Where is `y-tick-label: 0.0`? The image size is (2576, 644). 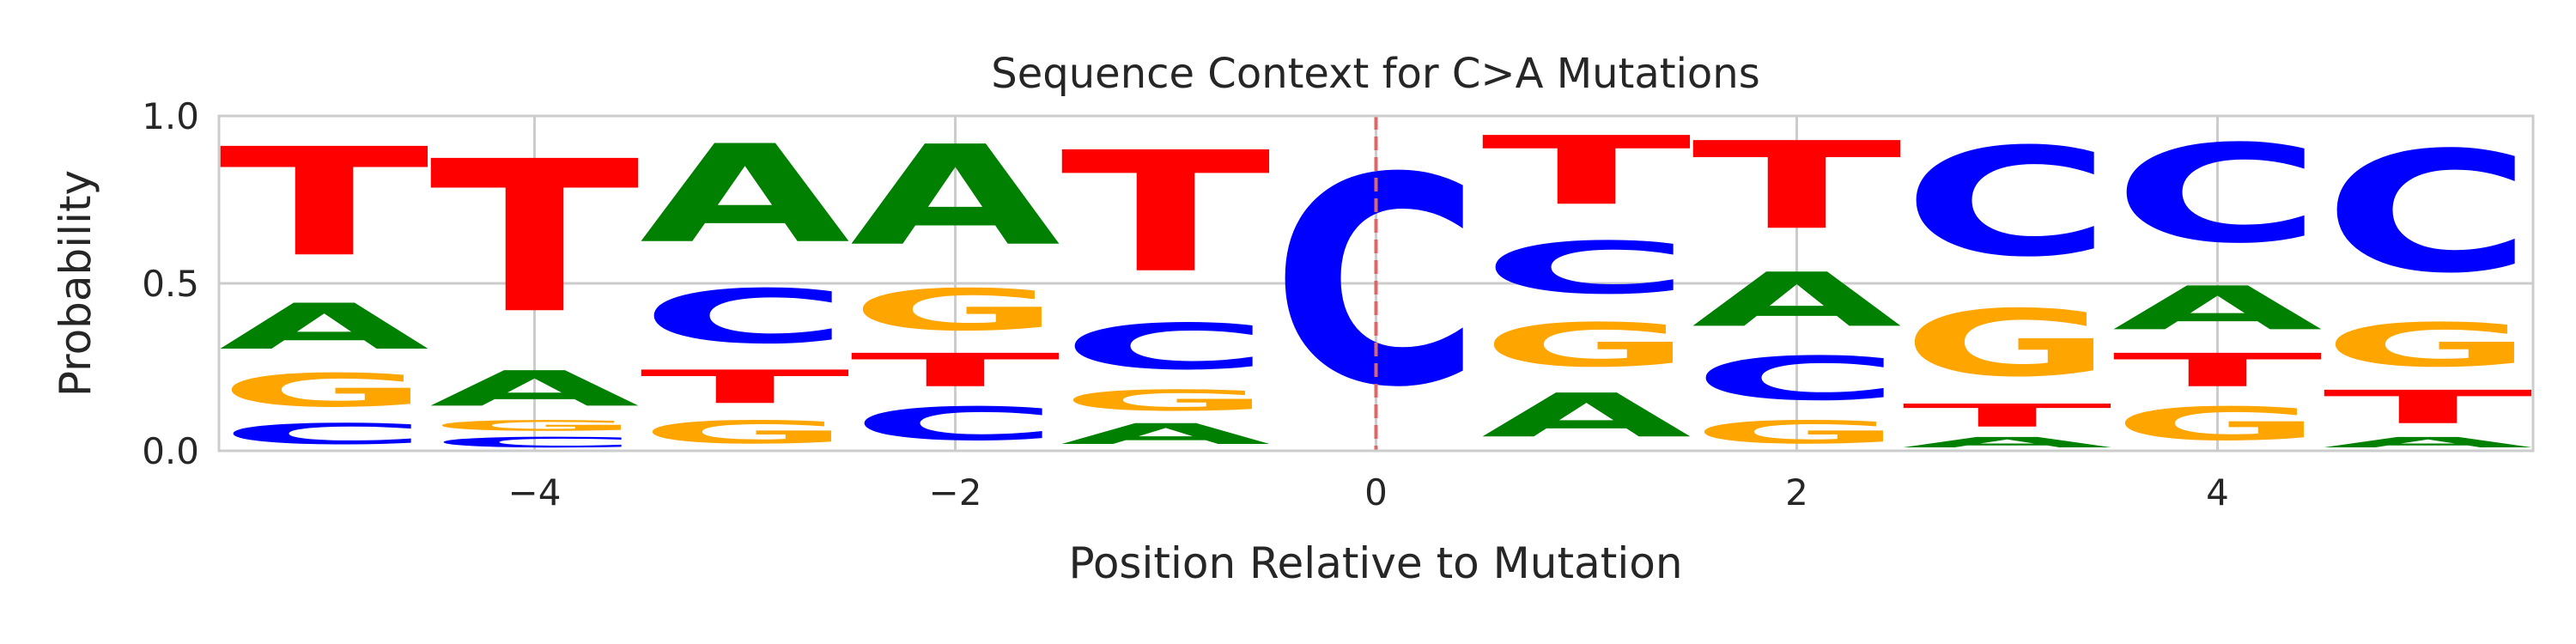
y-tick-label: 0.0 is located at coordinates (170, 451).